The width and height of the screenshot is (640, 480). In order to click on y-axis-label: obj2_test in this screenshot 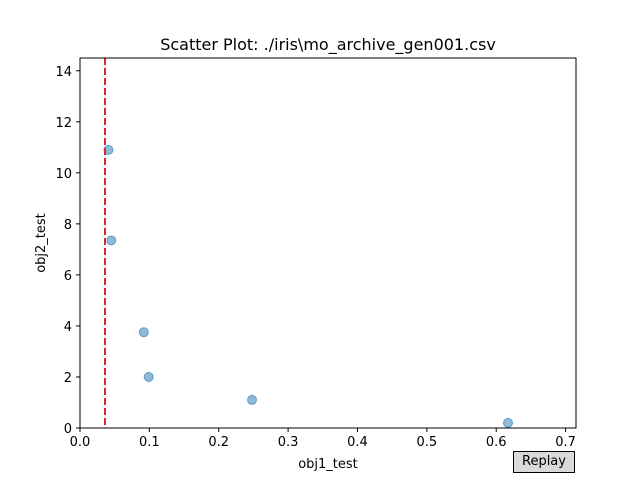, I will do `click(41, 243)`.